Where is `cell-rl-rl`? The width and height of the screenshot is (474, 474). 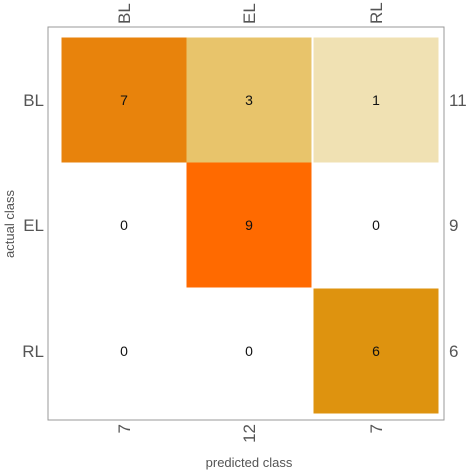
cell-rl-rl is located at coordinates (376, 351).